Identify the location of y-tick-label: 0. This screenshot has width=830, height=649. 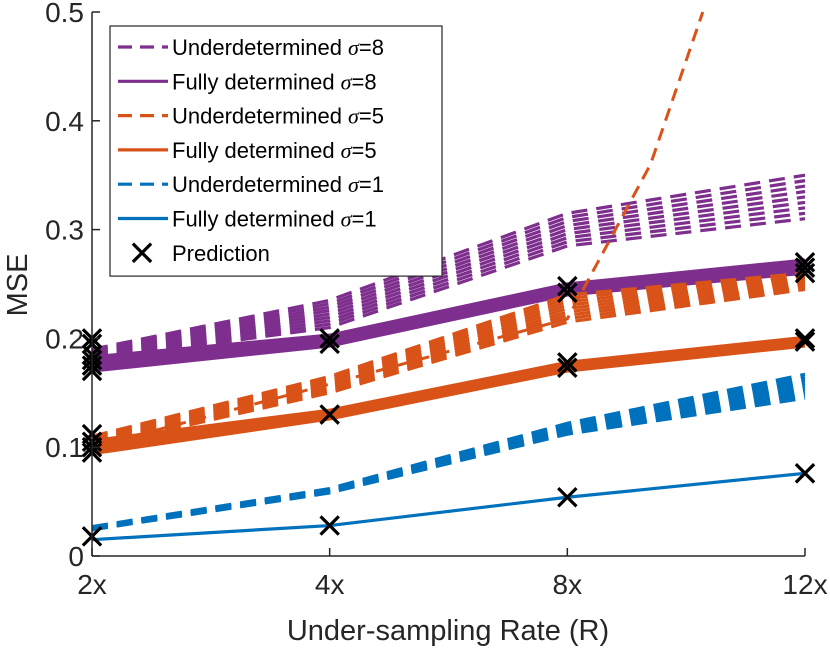
(76, 556).